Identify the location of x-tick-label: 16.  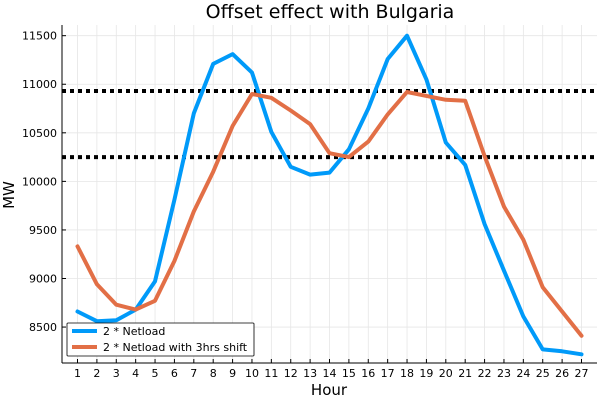
(368, 373).